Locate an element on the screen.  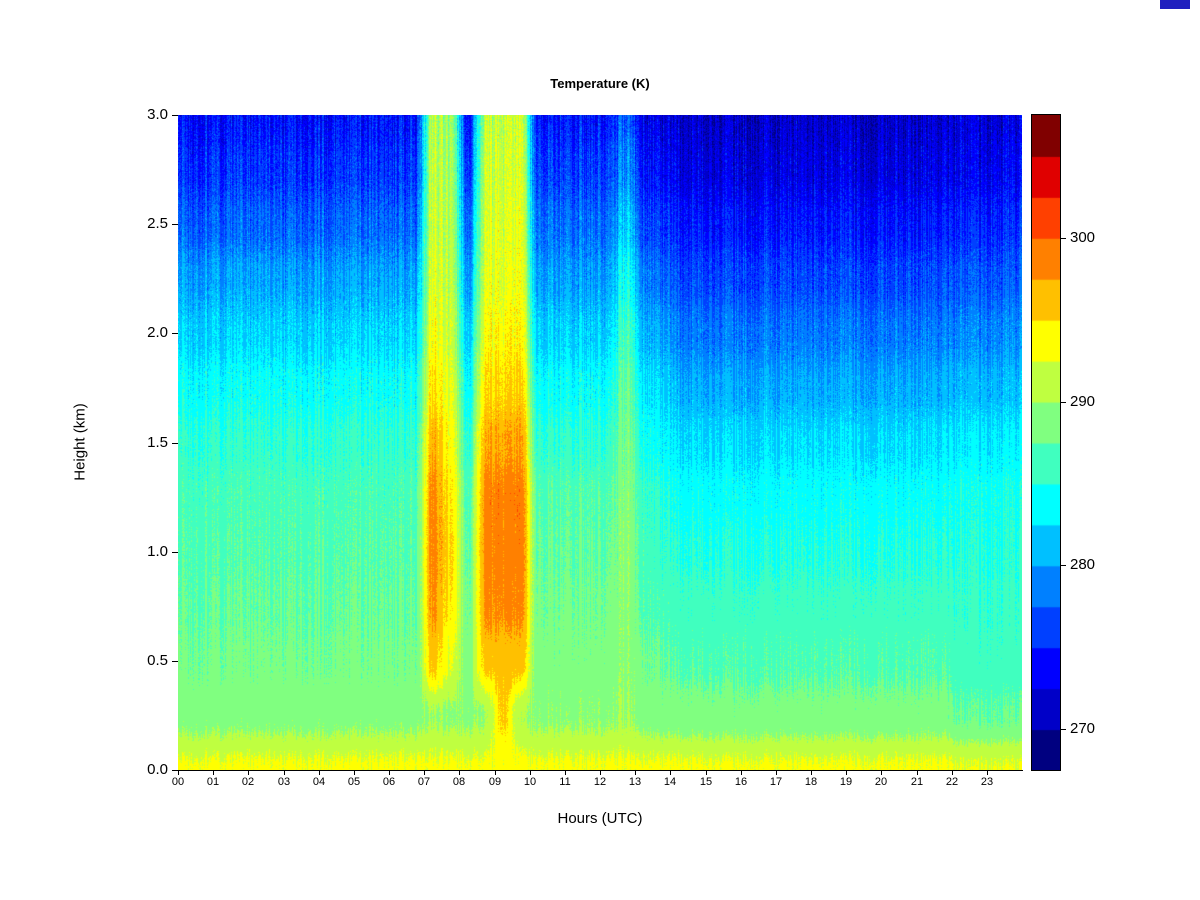
y-tick-label: 0.0 is located at coordinates (157, 769).